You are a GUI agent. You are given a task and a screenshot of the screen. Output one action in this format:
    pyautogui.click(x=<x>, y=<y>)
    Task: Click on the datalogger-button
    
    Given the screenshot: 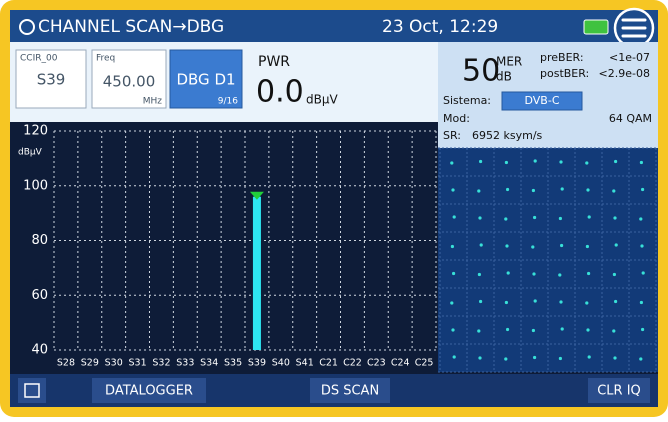 What is the action you would take?
    pyautogui.click(x=149, y=390)
    